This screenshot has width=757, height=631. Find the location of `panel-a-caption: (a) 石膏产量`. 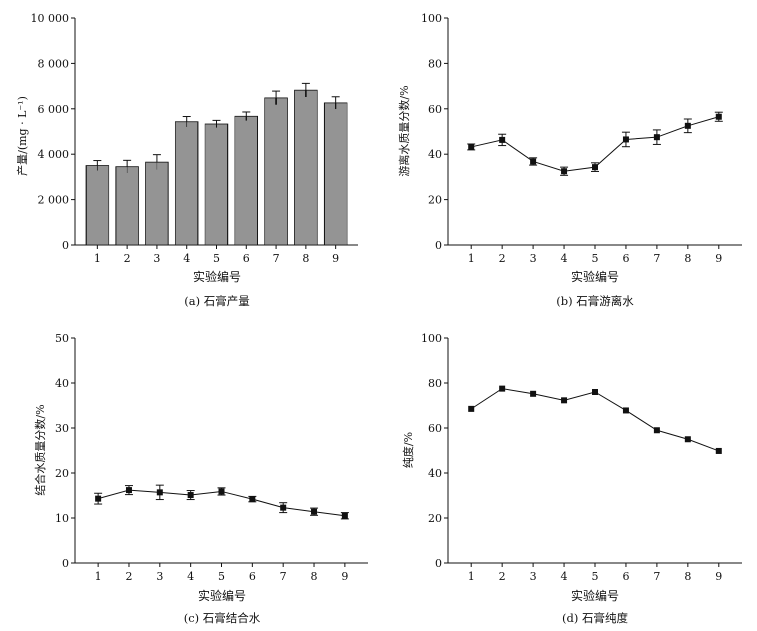

panel-a-caption: (a) 石膏产量 is located at coordinates (216, 301).